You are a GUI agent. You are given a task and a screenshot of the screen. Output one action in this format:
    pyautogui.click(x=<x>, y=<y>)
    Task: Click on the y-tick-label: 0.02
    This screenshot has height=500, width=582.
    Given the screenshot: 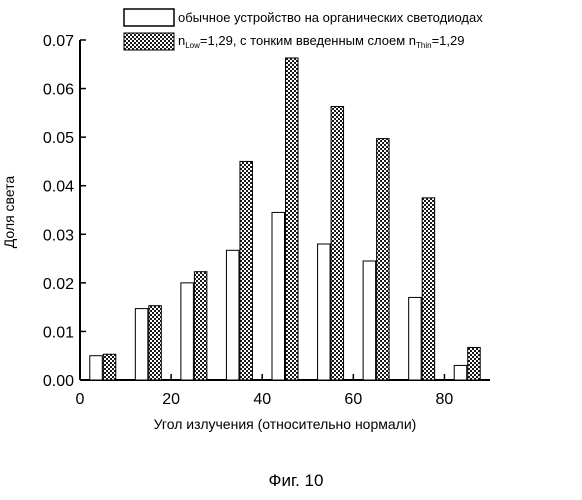 What is the action you would take?
    pyautogui.click(x=58, y=284)
    